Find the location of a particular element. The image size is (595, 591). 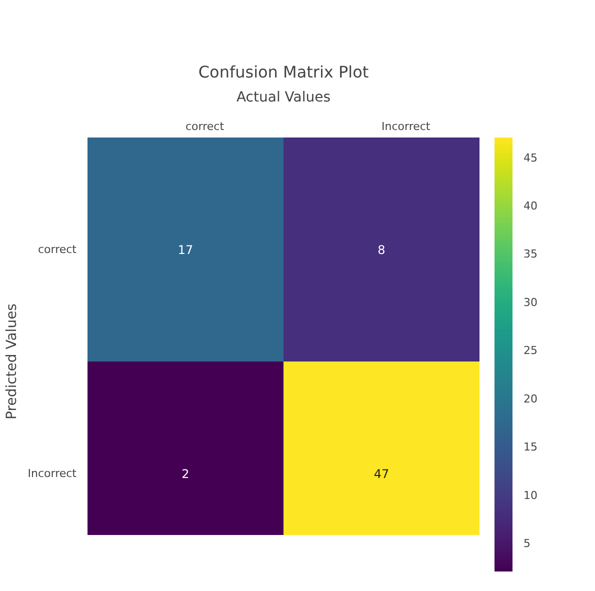

color-bar-label: 5 is located at coordinates (527, 543).